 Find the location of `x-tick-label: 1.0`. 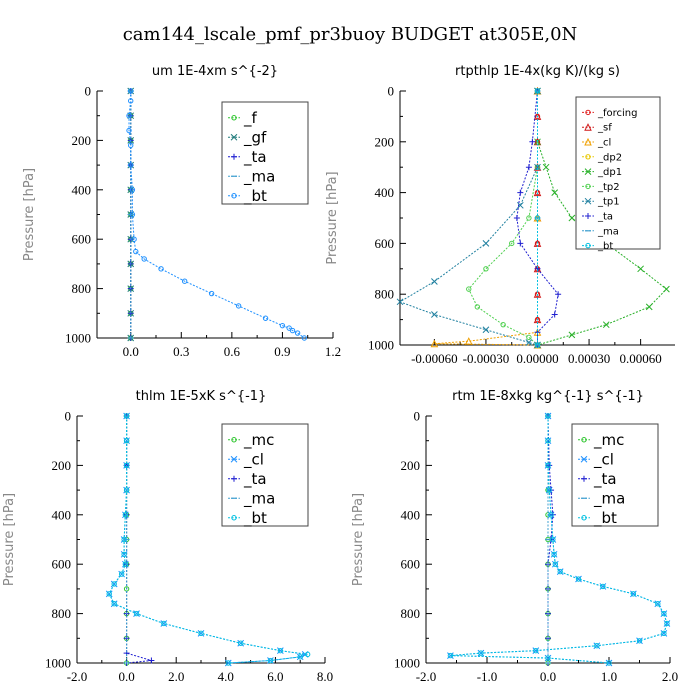

x-tick-label: 1.0 is located at coordinates (609, 676).